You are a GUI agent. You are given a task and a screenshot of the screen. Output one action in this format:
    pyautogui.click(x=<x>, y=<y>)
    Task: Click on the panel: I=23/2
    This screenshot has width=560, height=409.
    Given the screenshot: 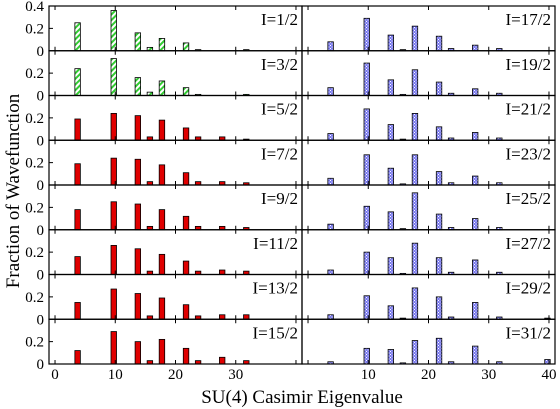 What is the action you would take?
    pyautogui.click(x=428, y=162)
    